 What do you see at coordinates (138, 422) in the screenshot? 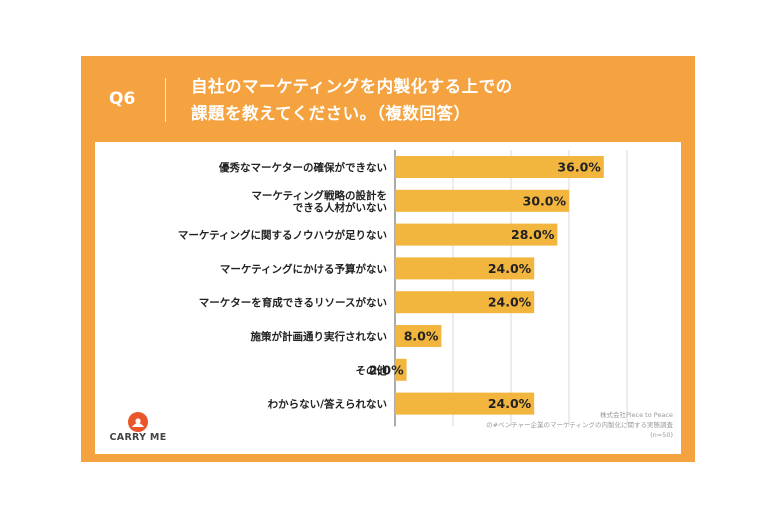
I see `sun-logo-icon` at bounding box center [138, 422].